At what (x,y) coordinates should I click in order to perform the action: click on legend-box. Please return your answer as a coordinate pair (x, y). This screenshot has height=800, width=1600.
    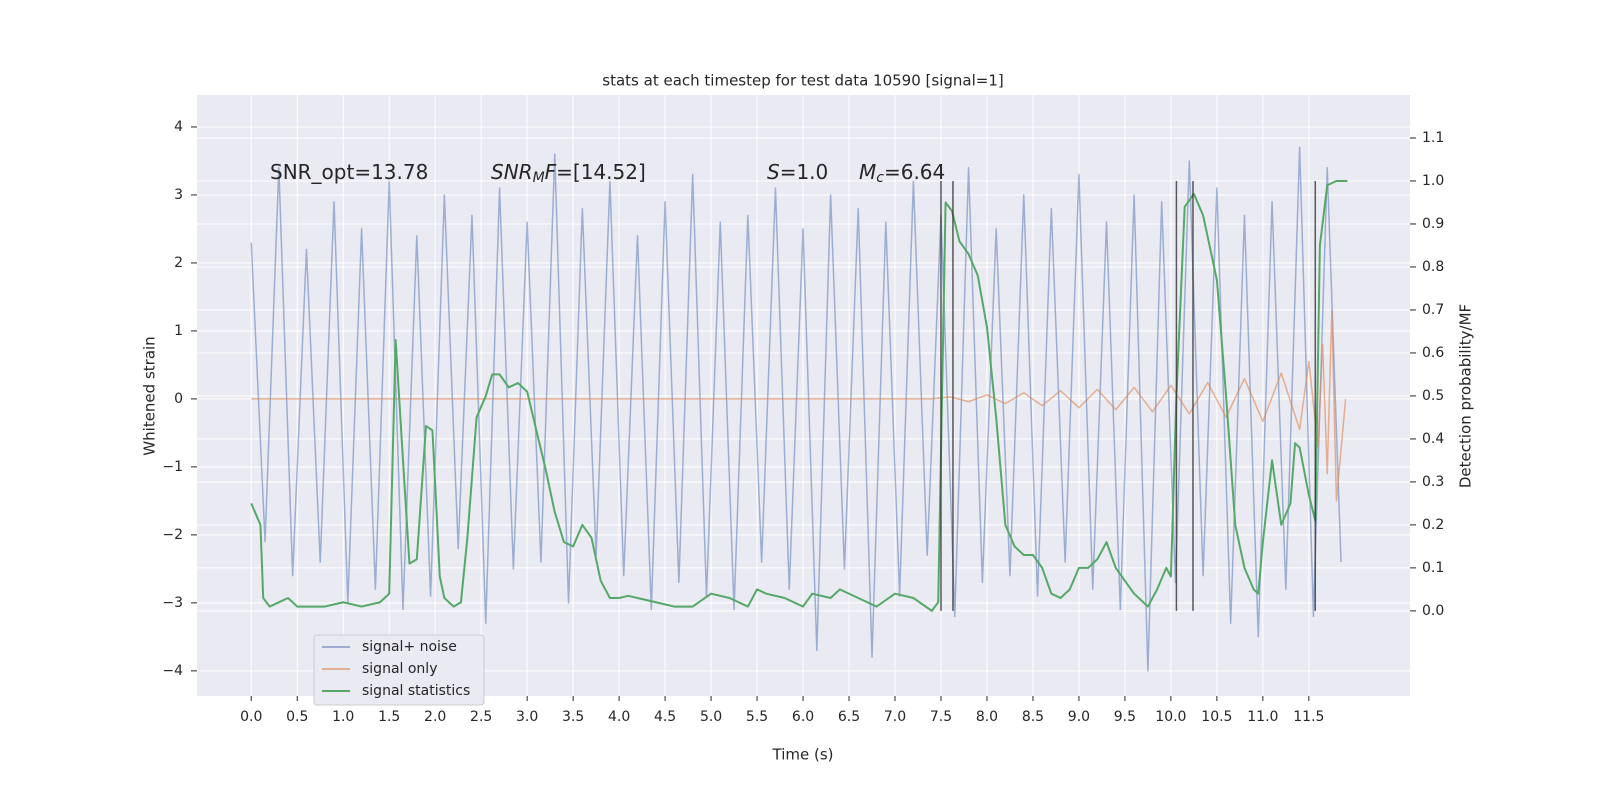
    Looking at the image, I should click on (399, 670).